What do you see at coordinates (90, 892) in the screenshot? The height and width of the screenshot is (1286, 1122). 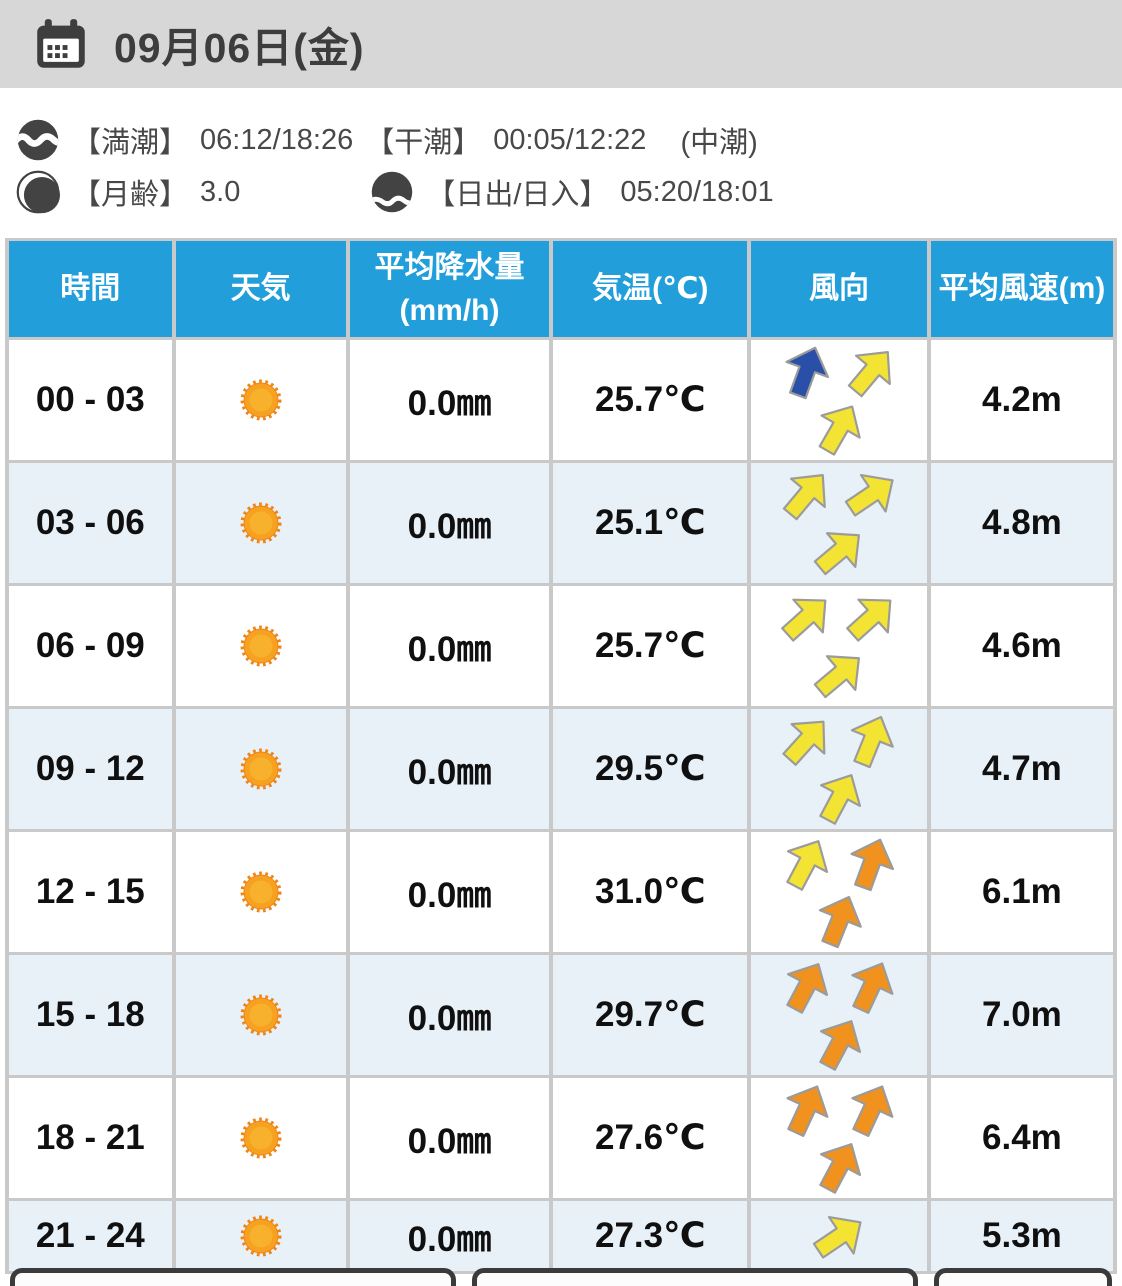 I see `time-cell: 12 - 15` at bounding box center [90, 892].